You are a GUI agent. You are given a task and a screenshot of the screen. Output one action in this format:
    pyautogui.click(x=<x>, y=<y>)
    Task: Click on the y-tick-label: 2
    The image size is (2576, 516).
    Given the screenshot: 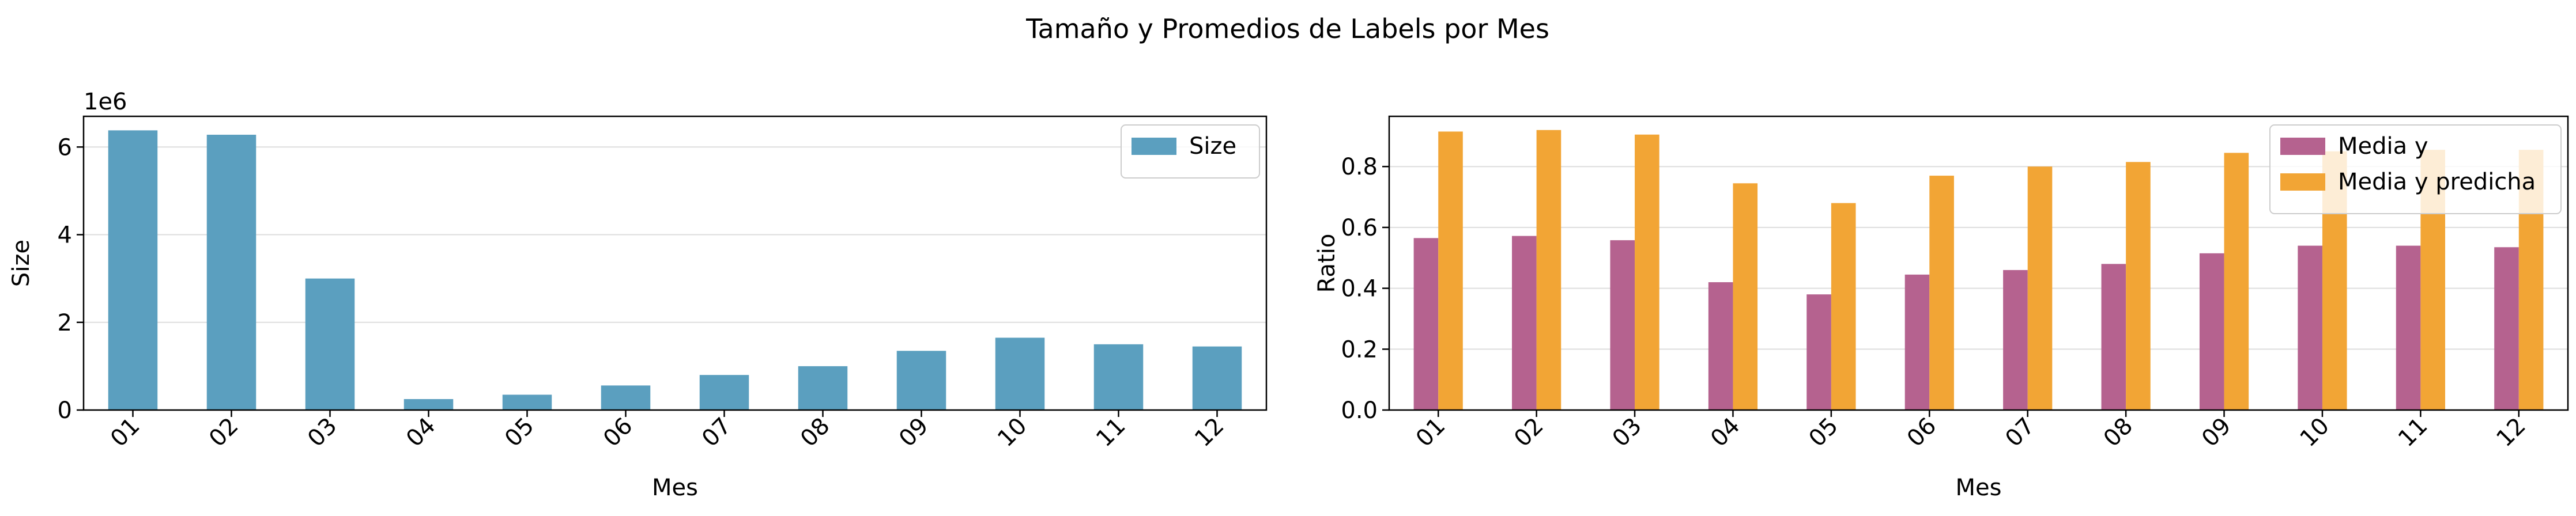 What is the action you would take?
    pyautogui.click(x=65, y=323)
    